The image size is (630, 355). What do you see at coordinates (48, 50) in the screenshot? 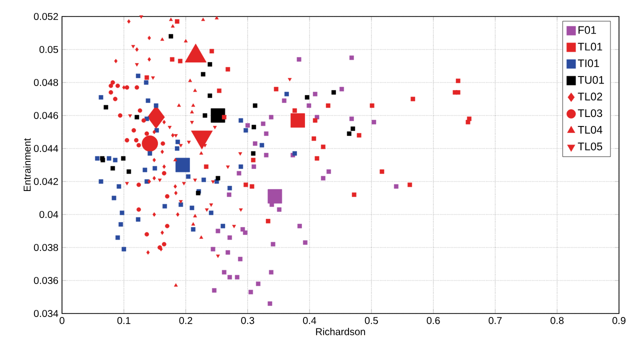
I see `y-tick-label: 0.05` at bounding box center [48, 50].